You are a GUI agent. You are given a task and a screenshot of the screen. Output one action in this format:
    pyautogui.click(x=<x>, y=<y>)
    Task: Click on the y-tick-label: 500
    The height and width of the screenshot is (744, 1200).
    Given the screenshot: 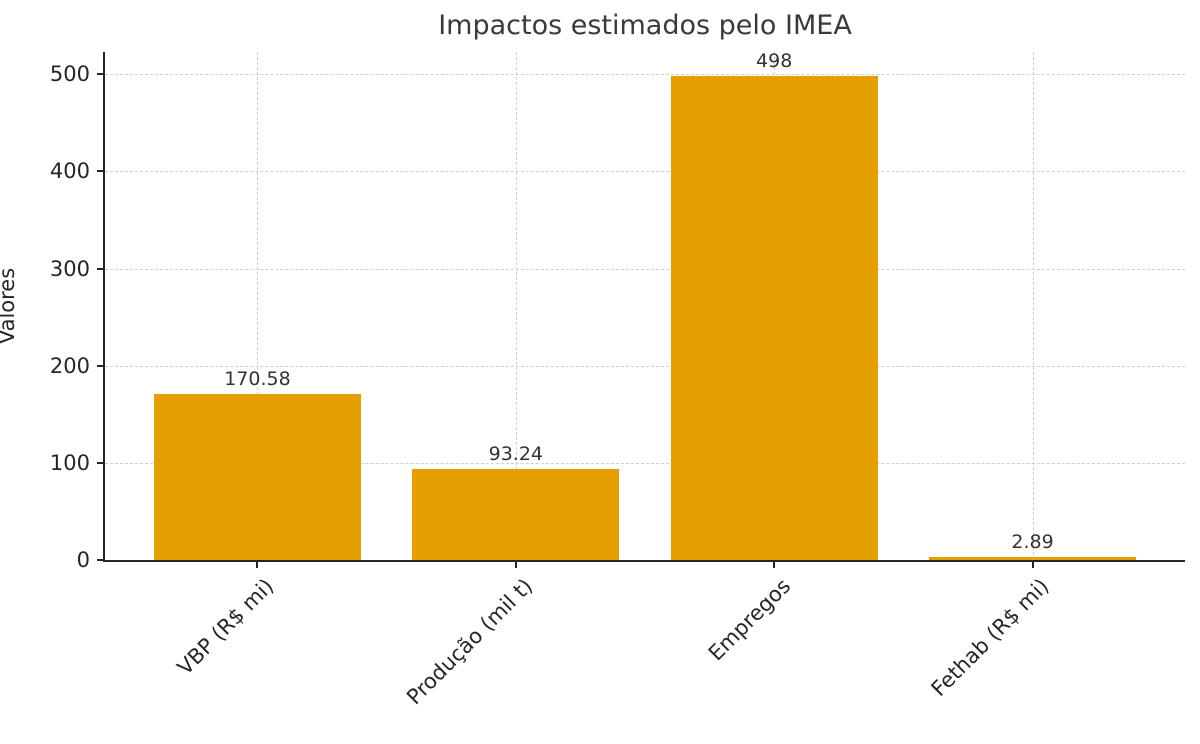 What is the action you would take?
    pyautogui.click(x=69, y=74)
    